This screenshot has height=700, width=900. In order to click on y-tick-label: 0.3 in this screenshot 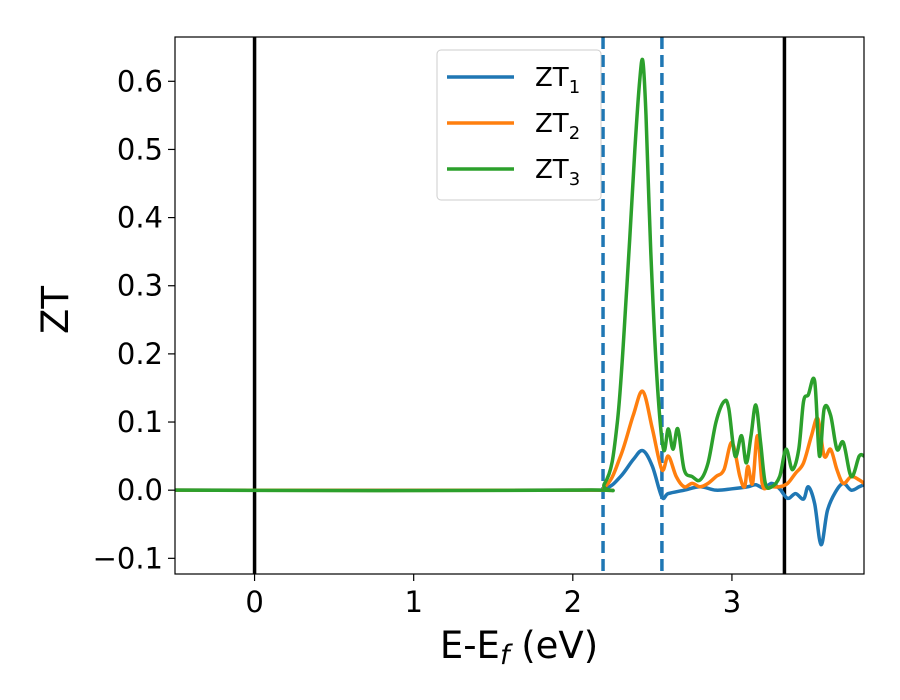, I will do `click(140, 286)`.